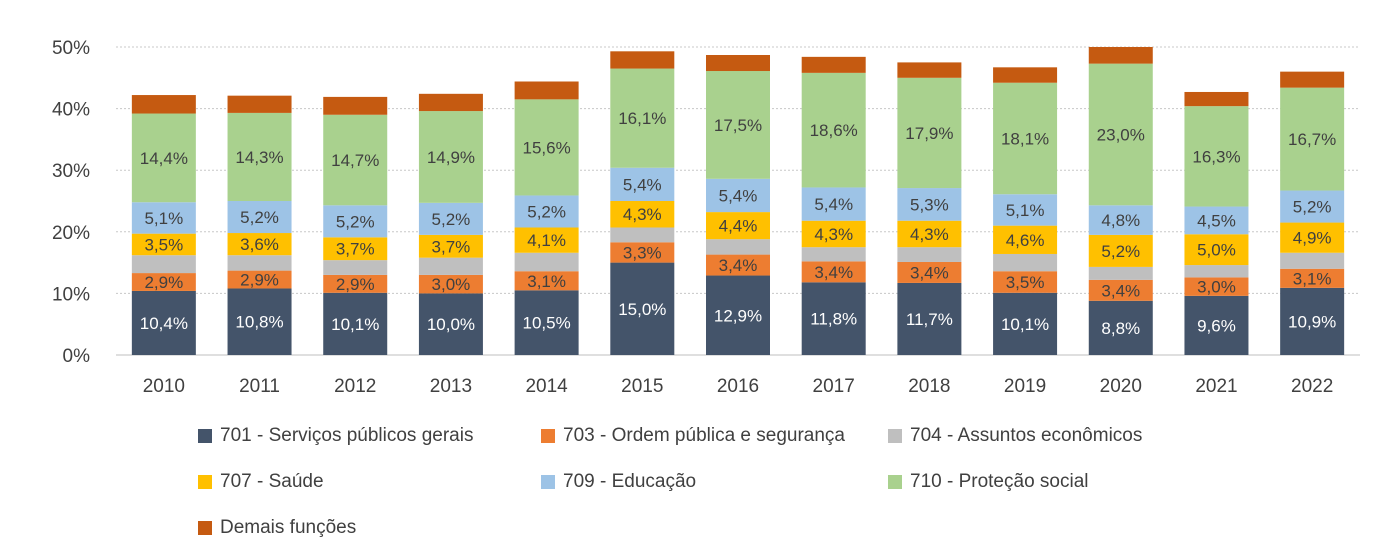 This screenshot has width=1389, height=550. I want to click on data-label: 4,1%, so click(546, 240).